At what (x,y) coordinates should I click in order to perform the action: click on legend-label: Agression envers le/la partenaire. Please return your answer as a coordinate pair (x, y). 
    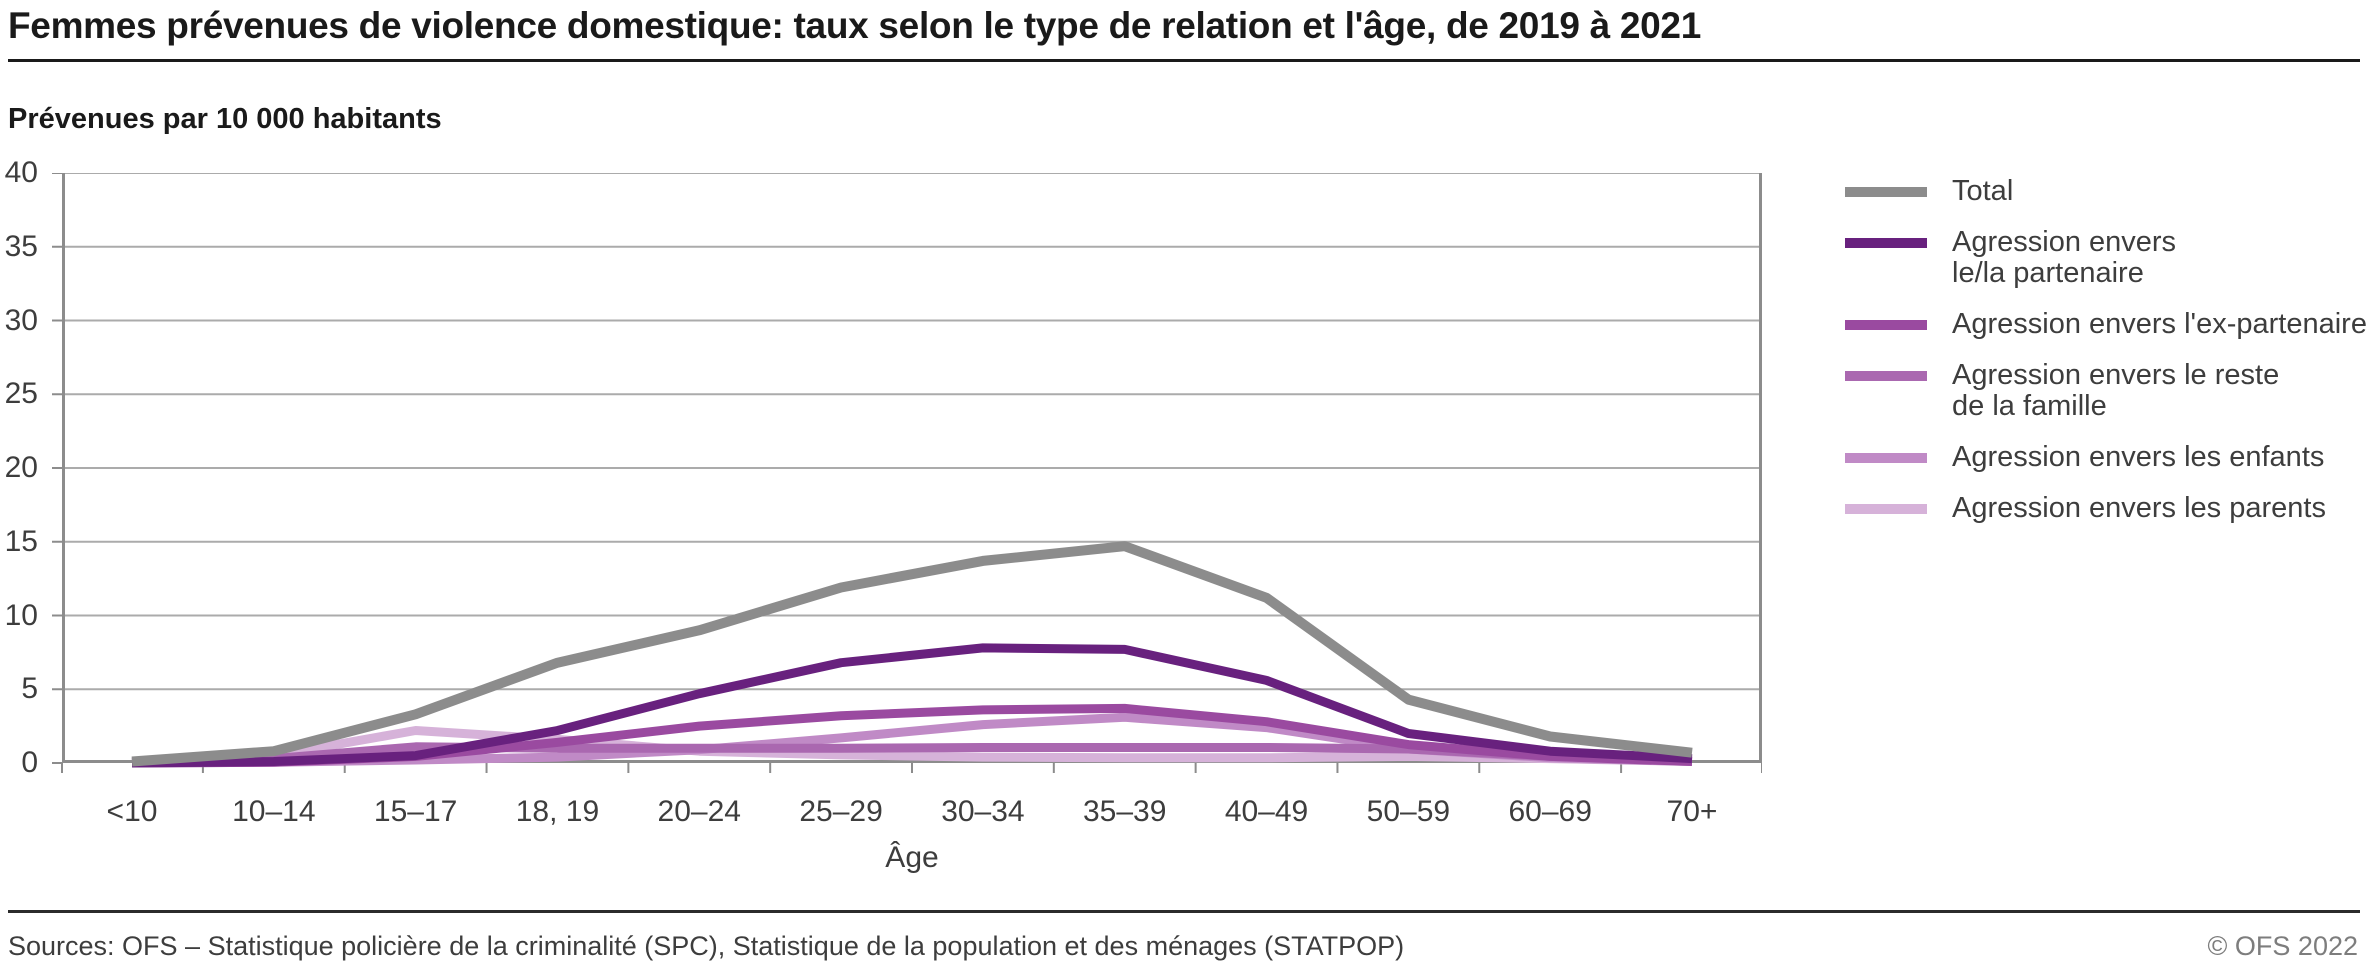
    Looking at the image, I should click on (2064, 257).